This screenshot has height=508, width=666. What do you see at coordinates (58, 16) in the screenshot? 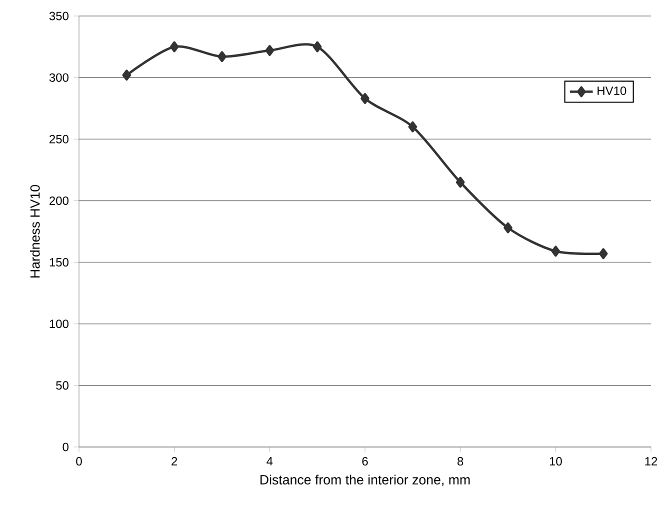
I see `y-tick-label: 350` at bounding box center [58, 16].